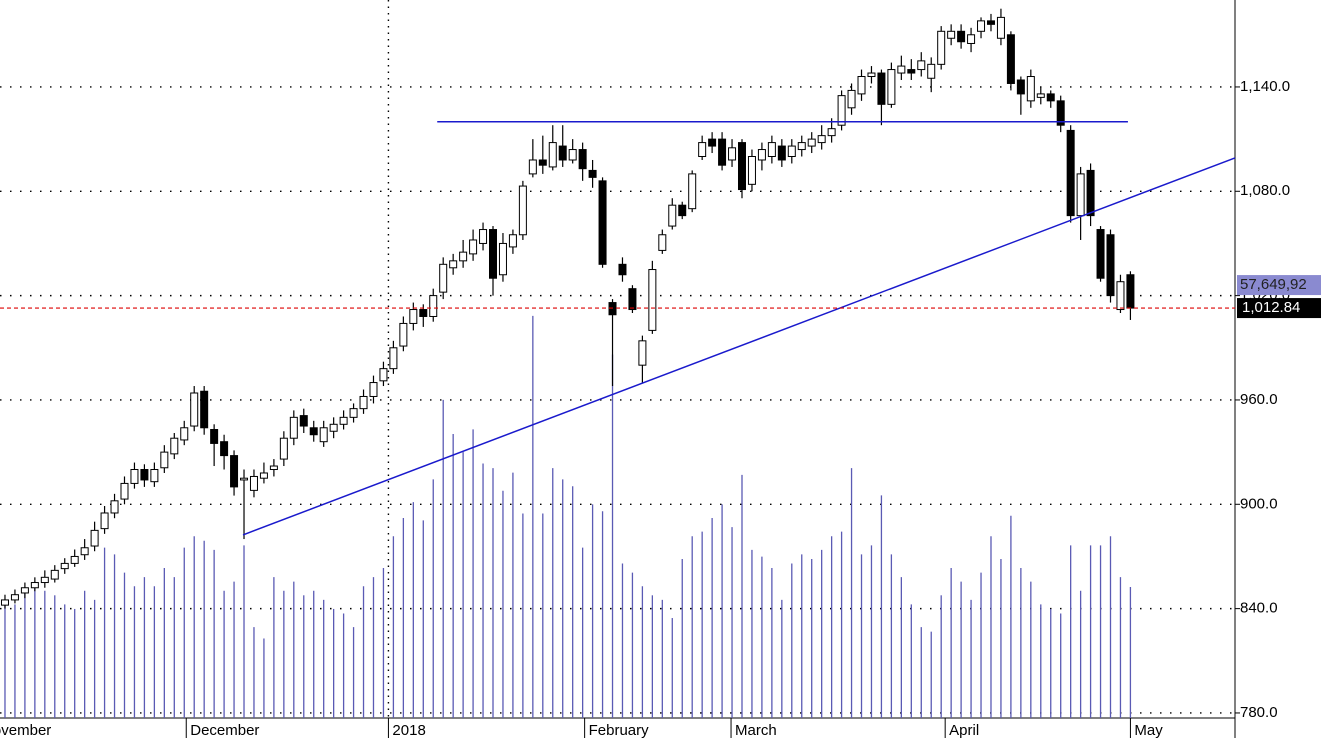  I want to click on price-label-box, so click(1279, 308).